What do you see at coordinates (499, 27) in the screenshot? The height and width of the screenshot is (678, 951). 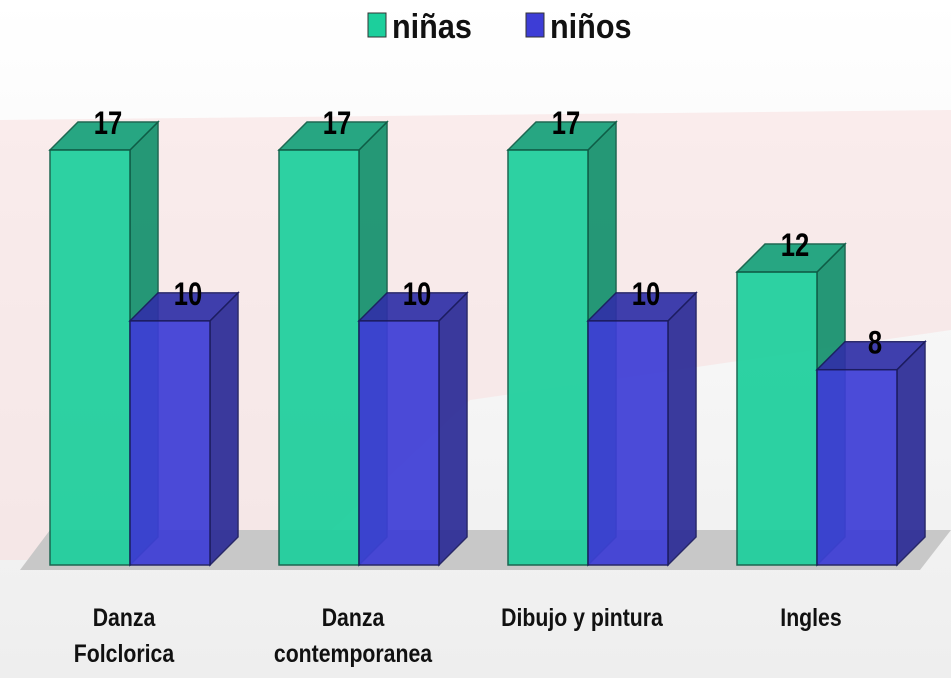 I see `legend: niñas niños` at bounding box center [499, 27].